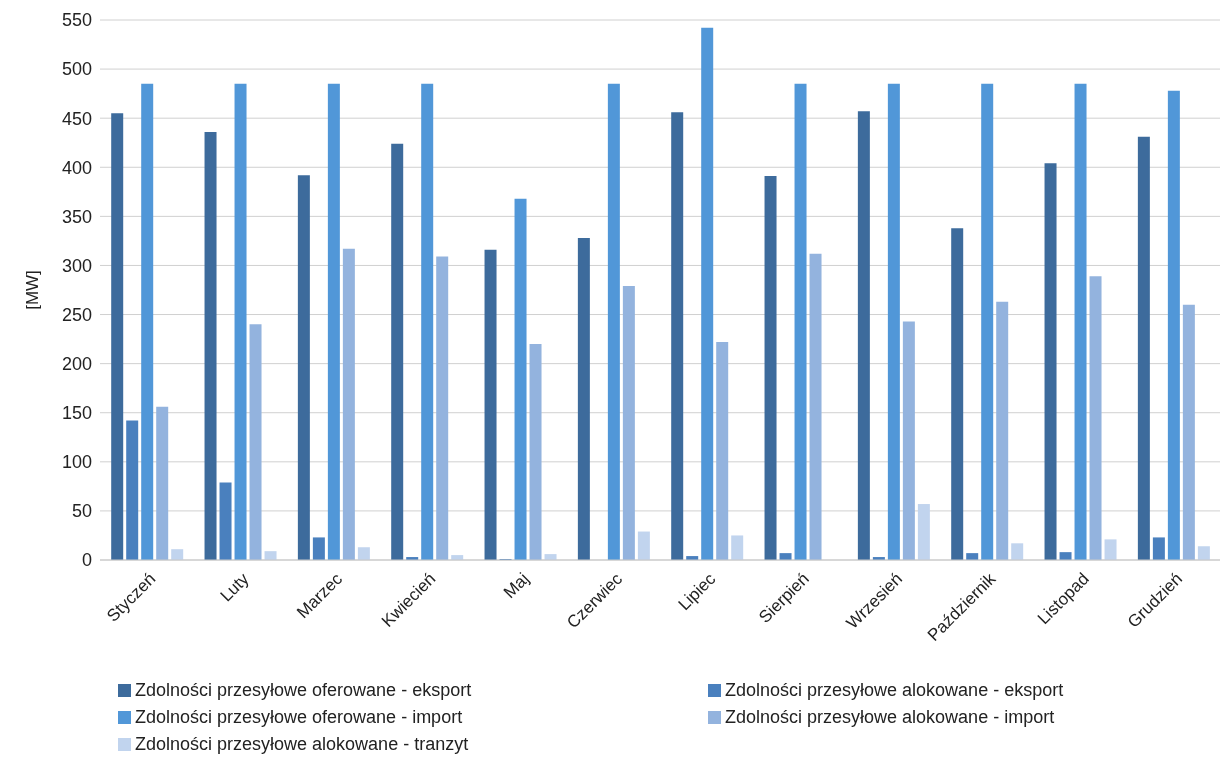  What do you see at coordinates (76, 118) in the screenshot?
I see `y-tick-label: 450` at bounding box center [76, 118].